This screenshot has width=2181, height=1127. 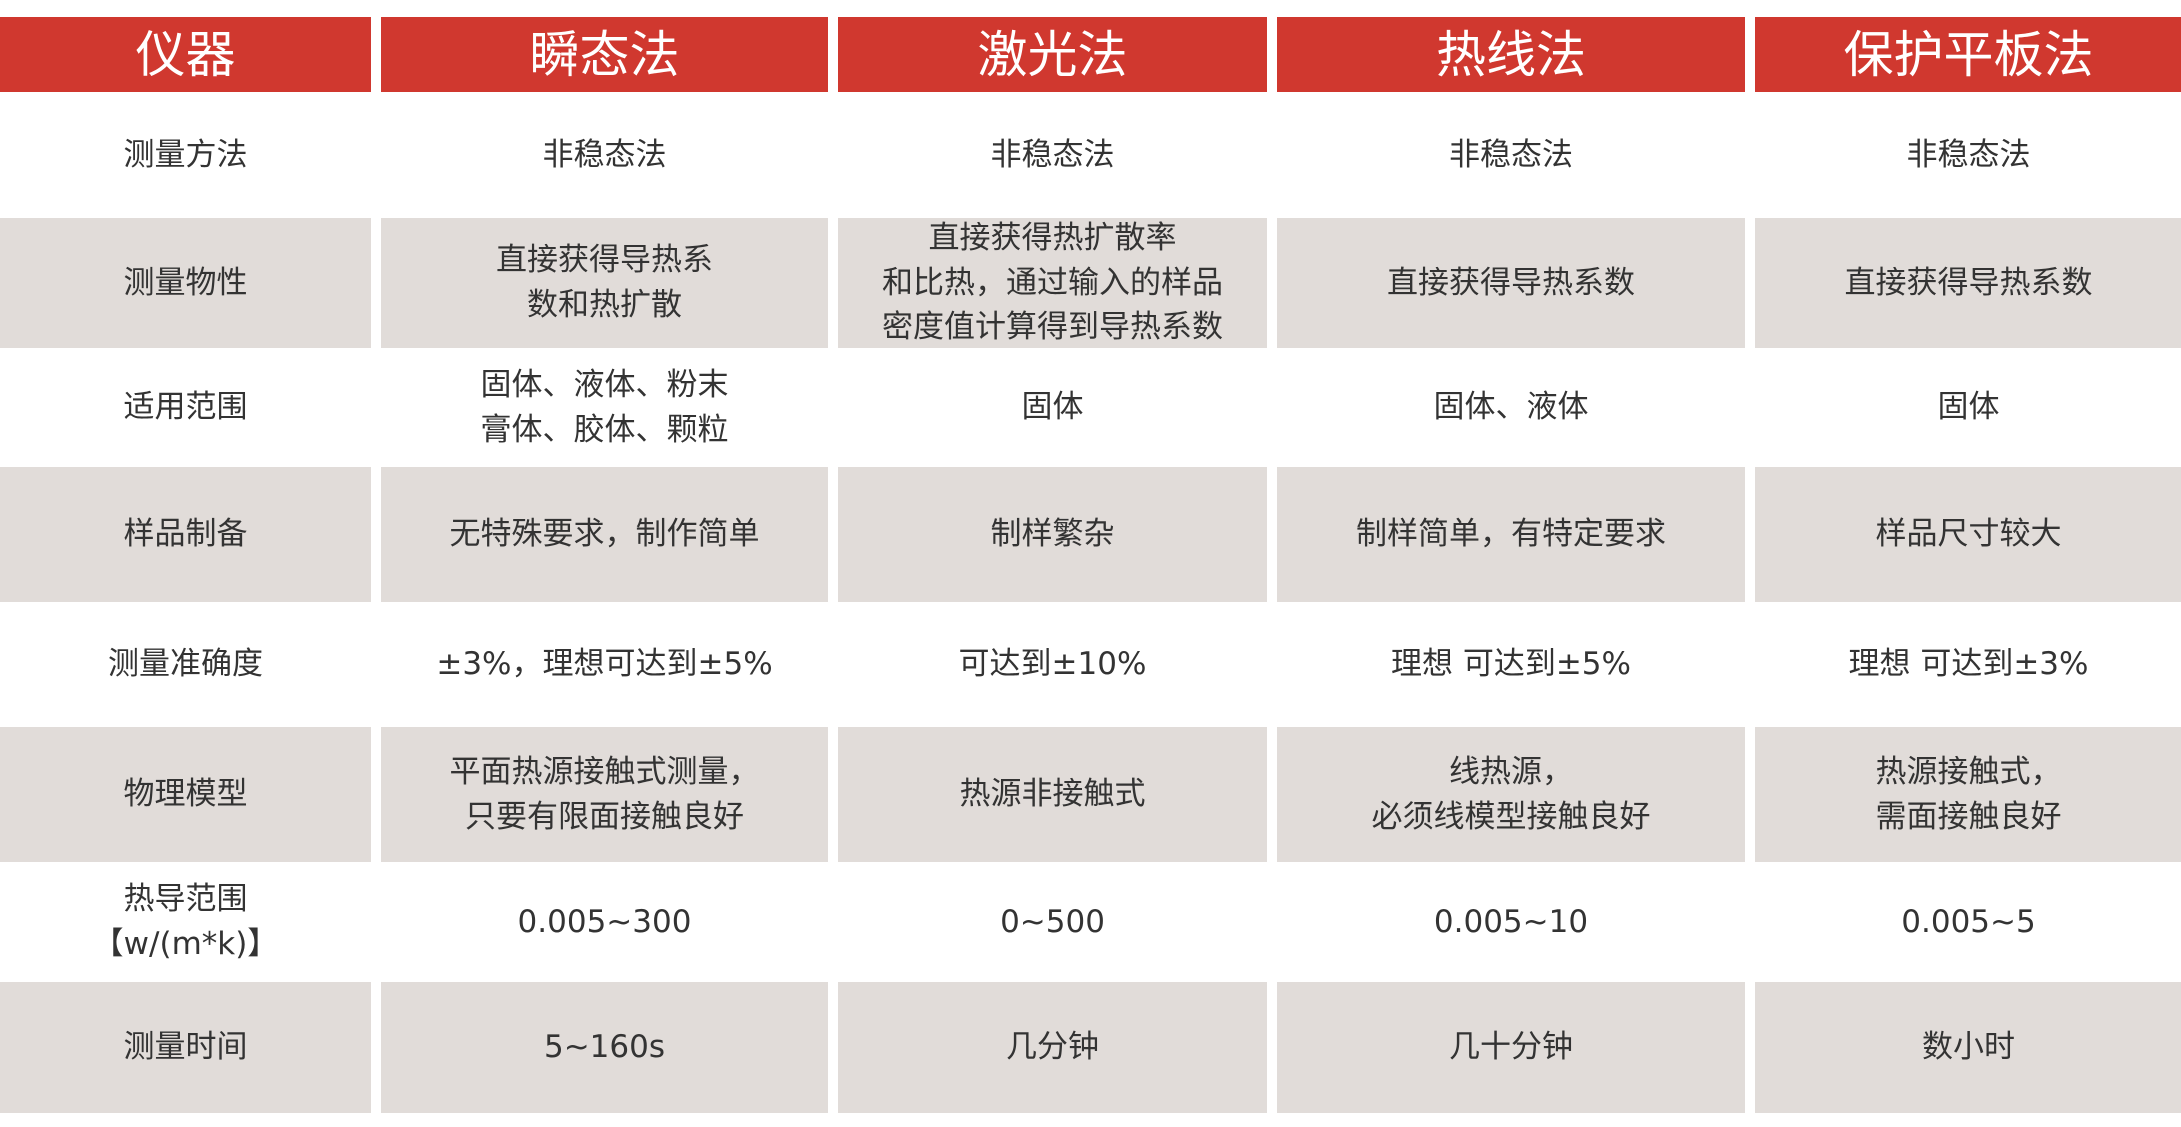 I want to click on table-cell: 制样繁杂, so click(x=1052, y=534).